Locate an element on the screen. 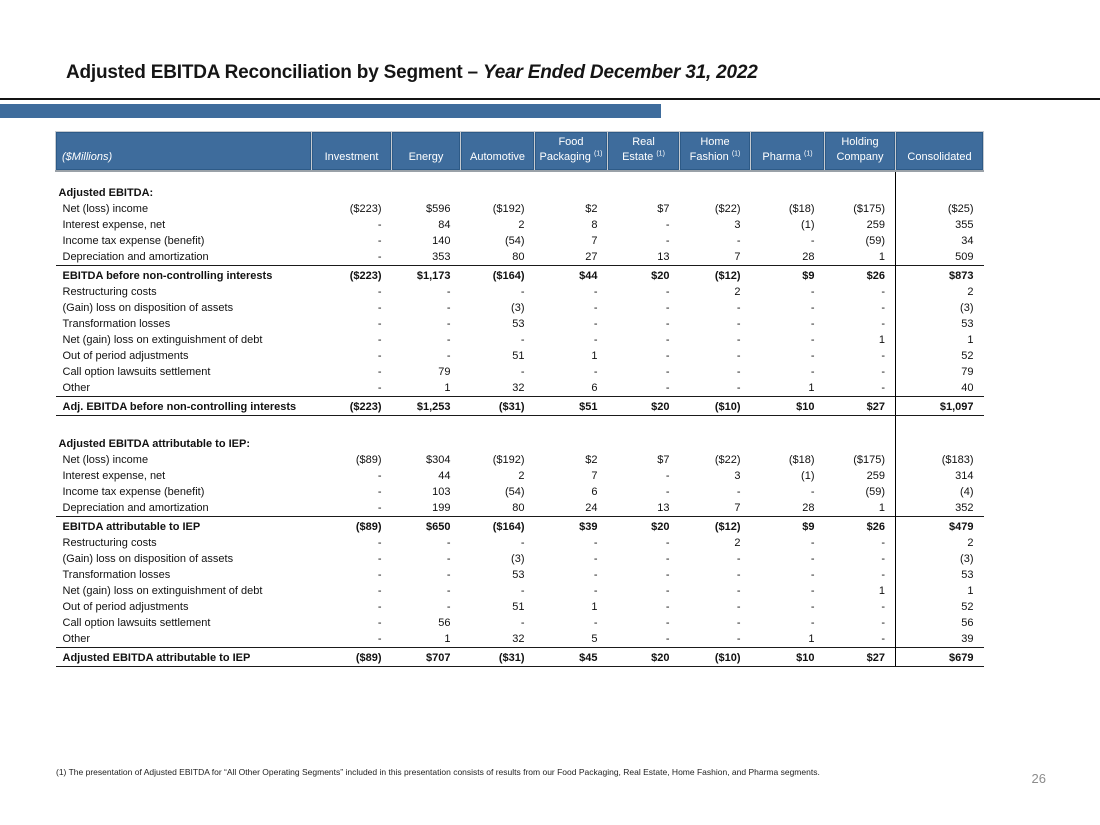  value-cell: (4) is located at coordinates (939, 491).